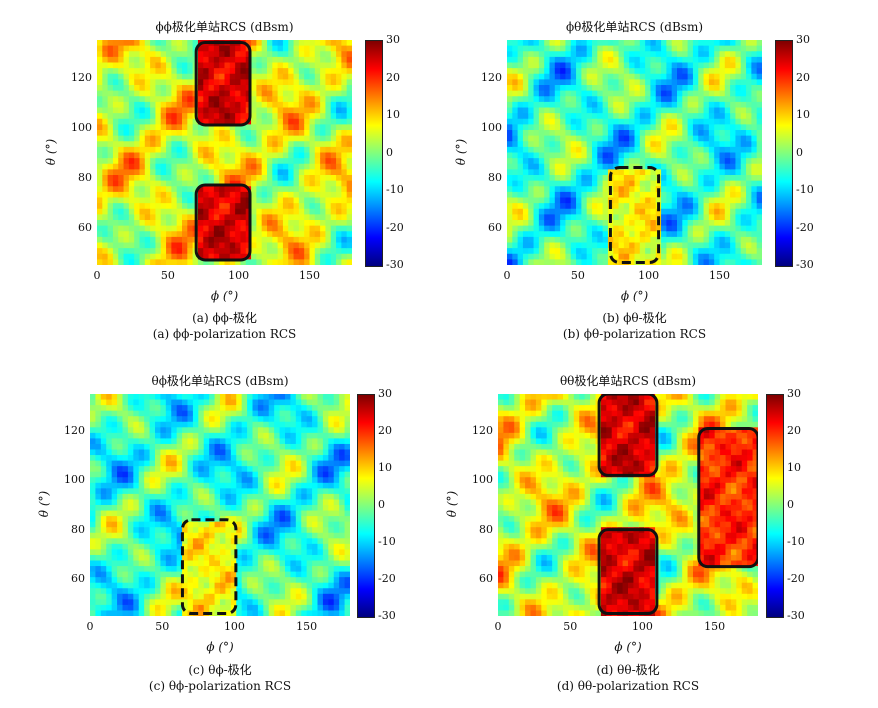 Image resolution: width=878 pixels, height=708 pixels. I want to click on highlight-box, so click(223, 84).